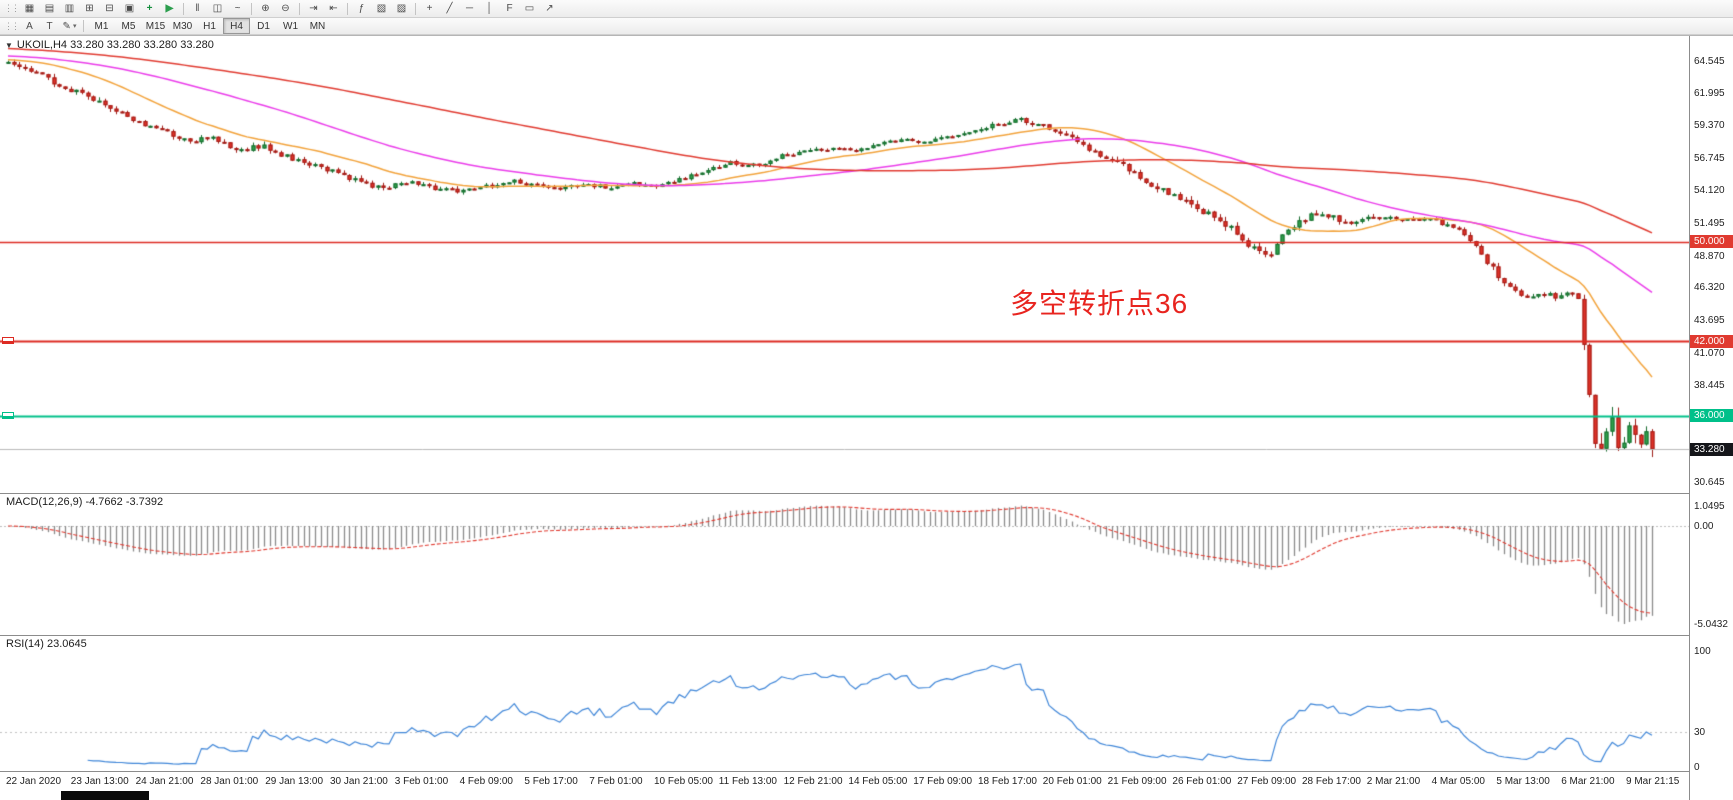 This screenshot has width=1733, height=800. Describe the element at coordinates (943, 781) in the screenshot. I see `time-axis-label: 17 Feb 09:00` at that location.